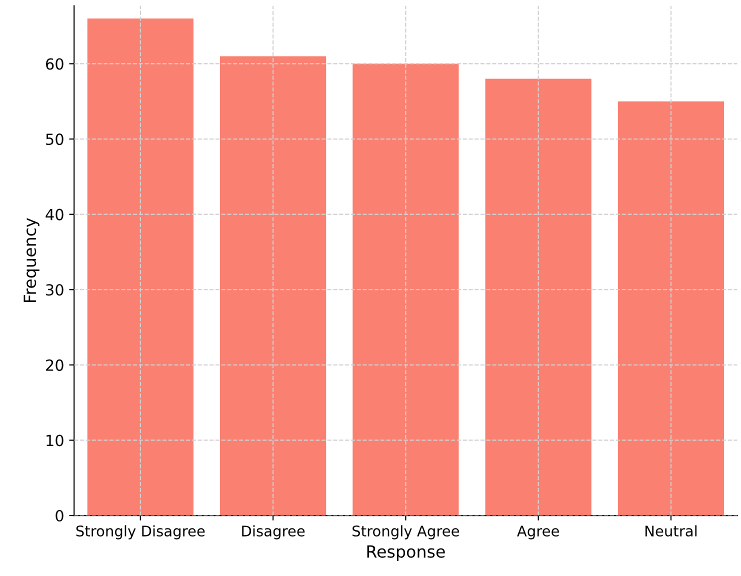 This screenshot has width=741, height=576. I want to click on y-tick-label: 20, so click(55, 365).